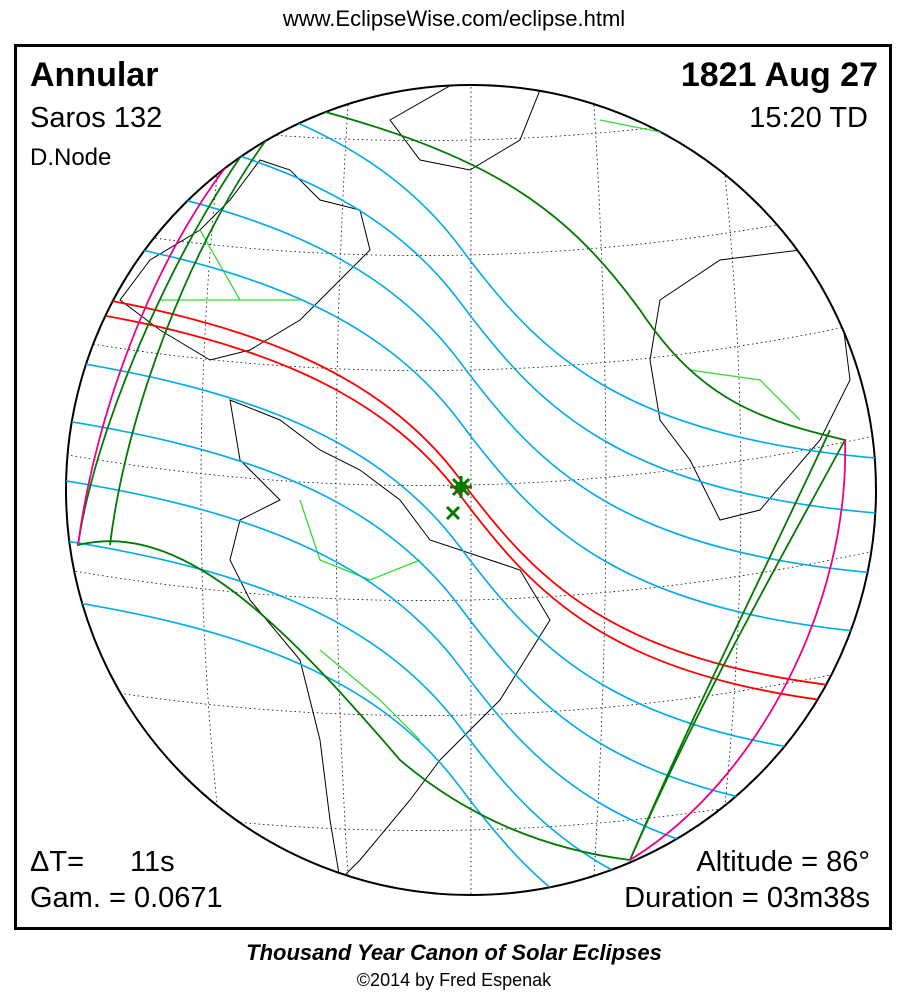 This screenshot has width=908, height=1004. What do you see at coordinates (779, 75) in the screenshot?
I see `eclipse-date: 1821 Aug 27` at bounding box center [779, 75].